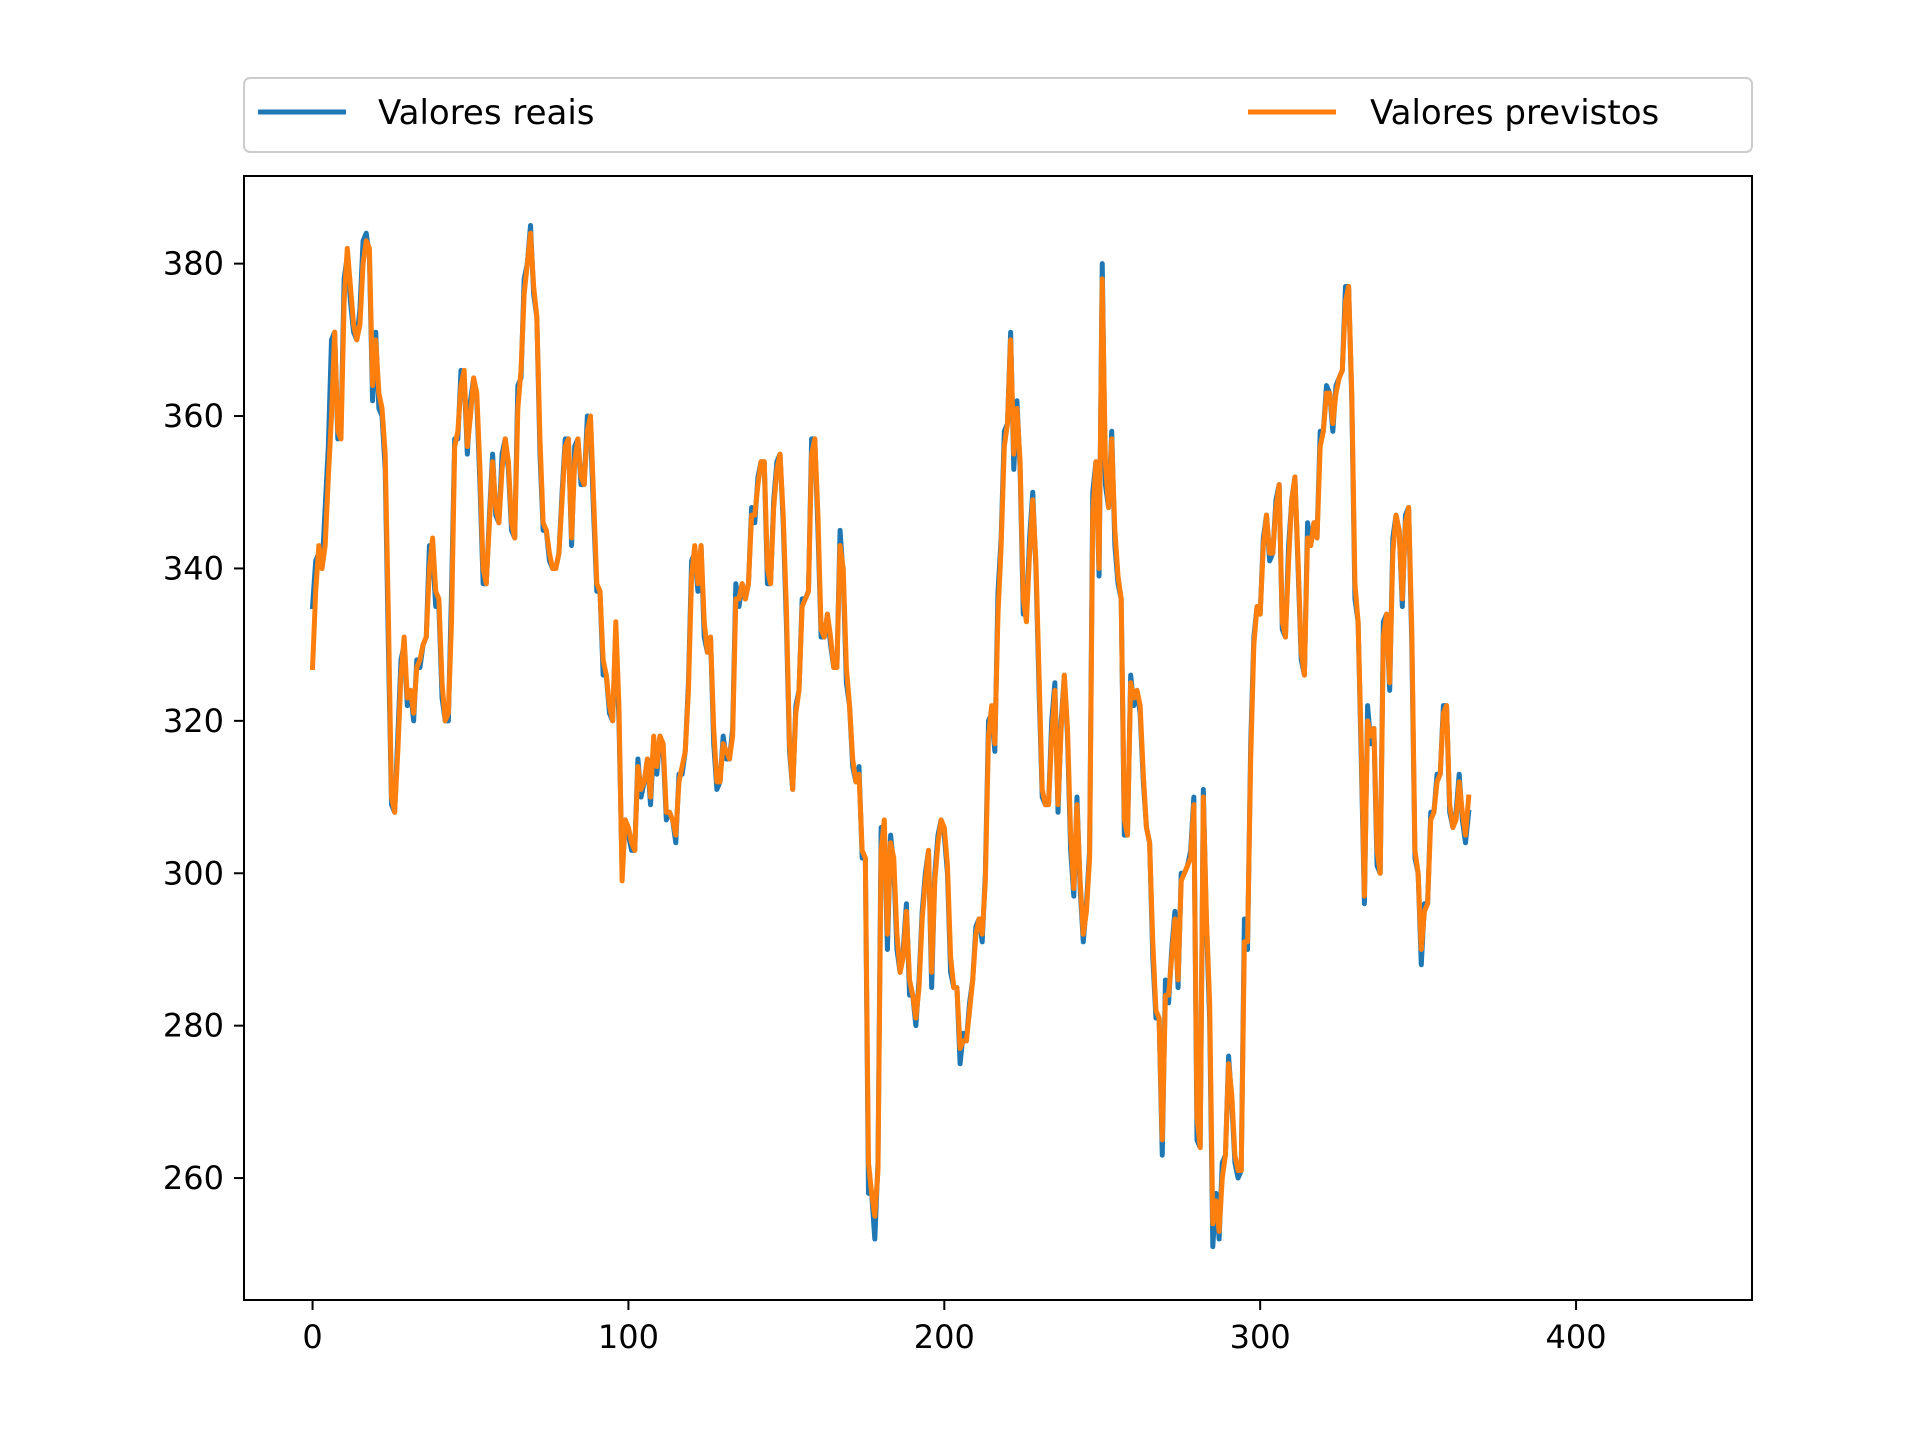 The image size is (1920, 1440). What do you see at coordinates (944, 1337) in the screenshot?
I see `x-tick-label: 200` at bounding box center [944, 1337].